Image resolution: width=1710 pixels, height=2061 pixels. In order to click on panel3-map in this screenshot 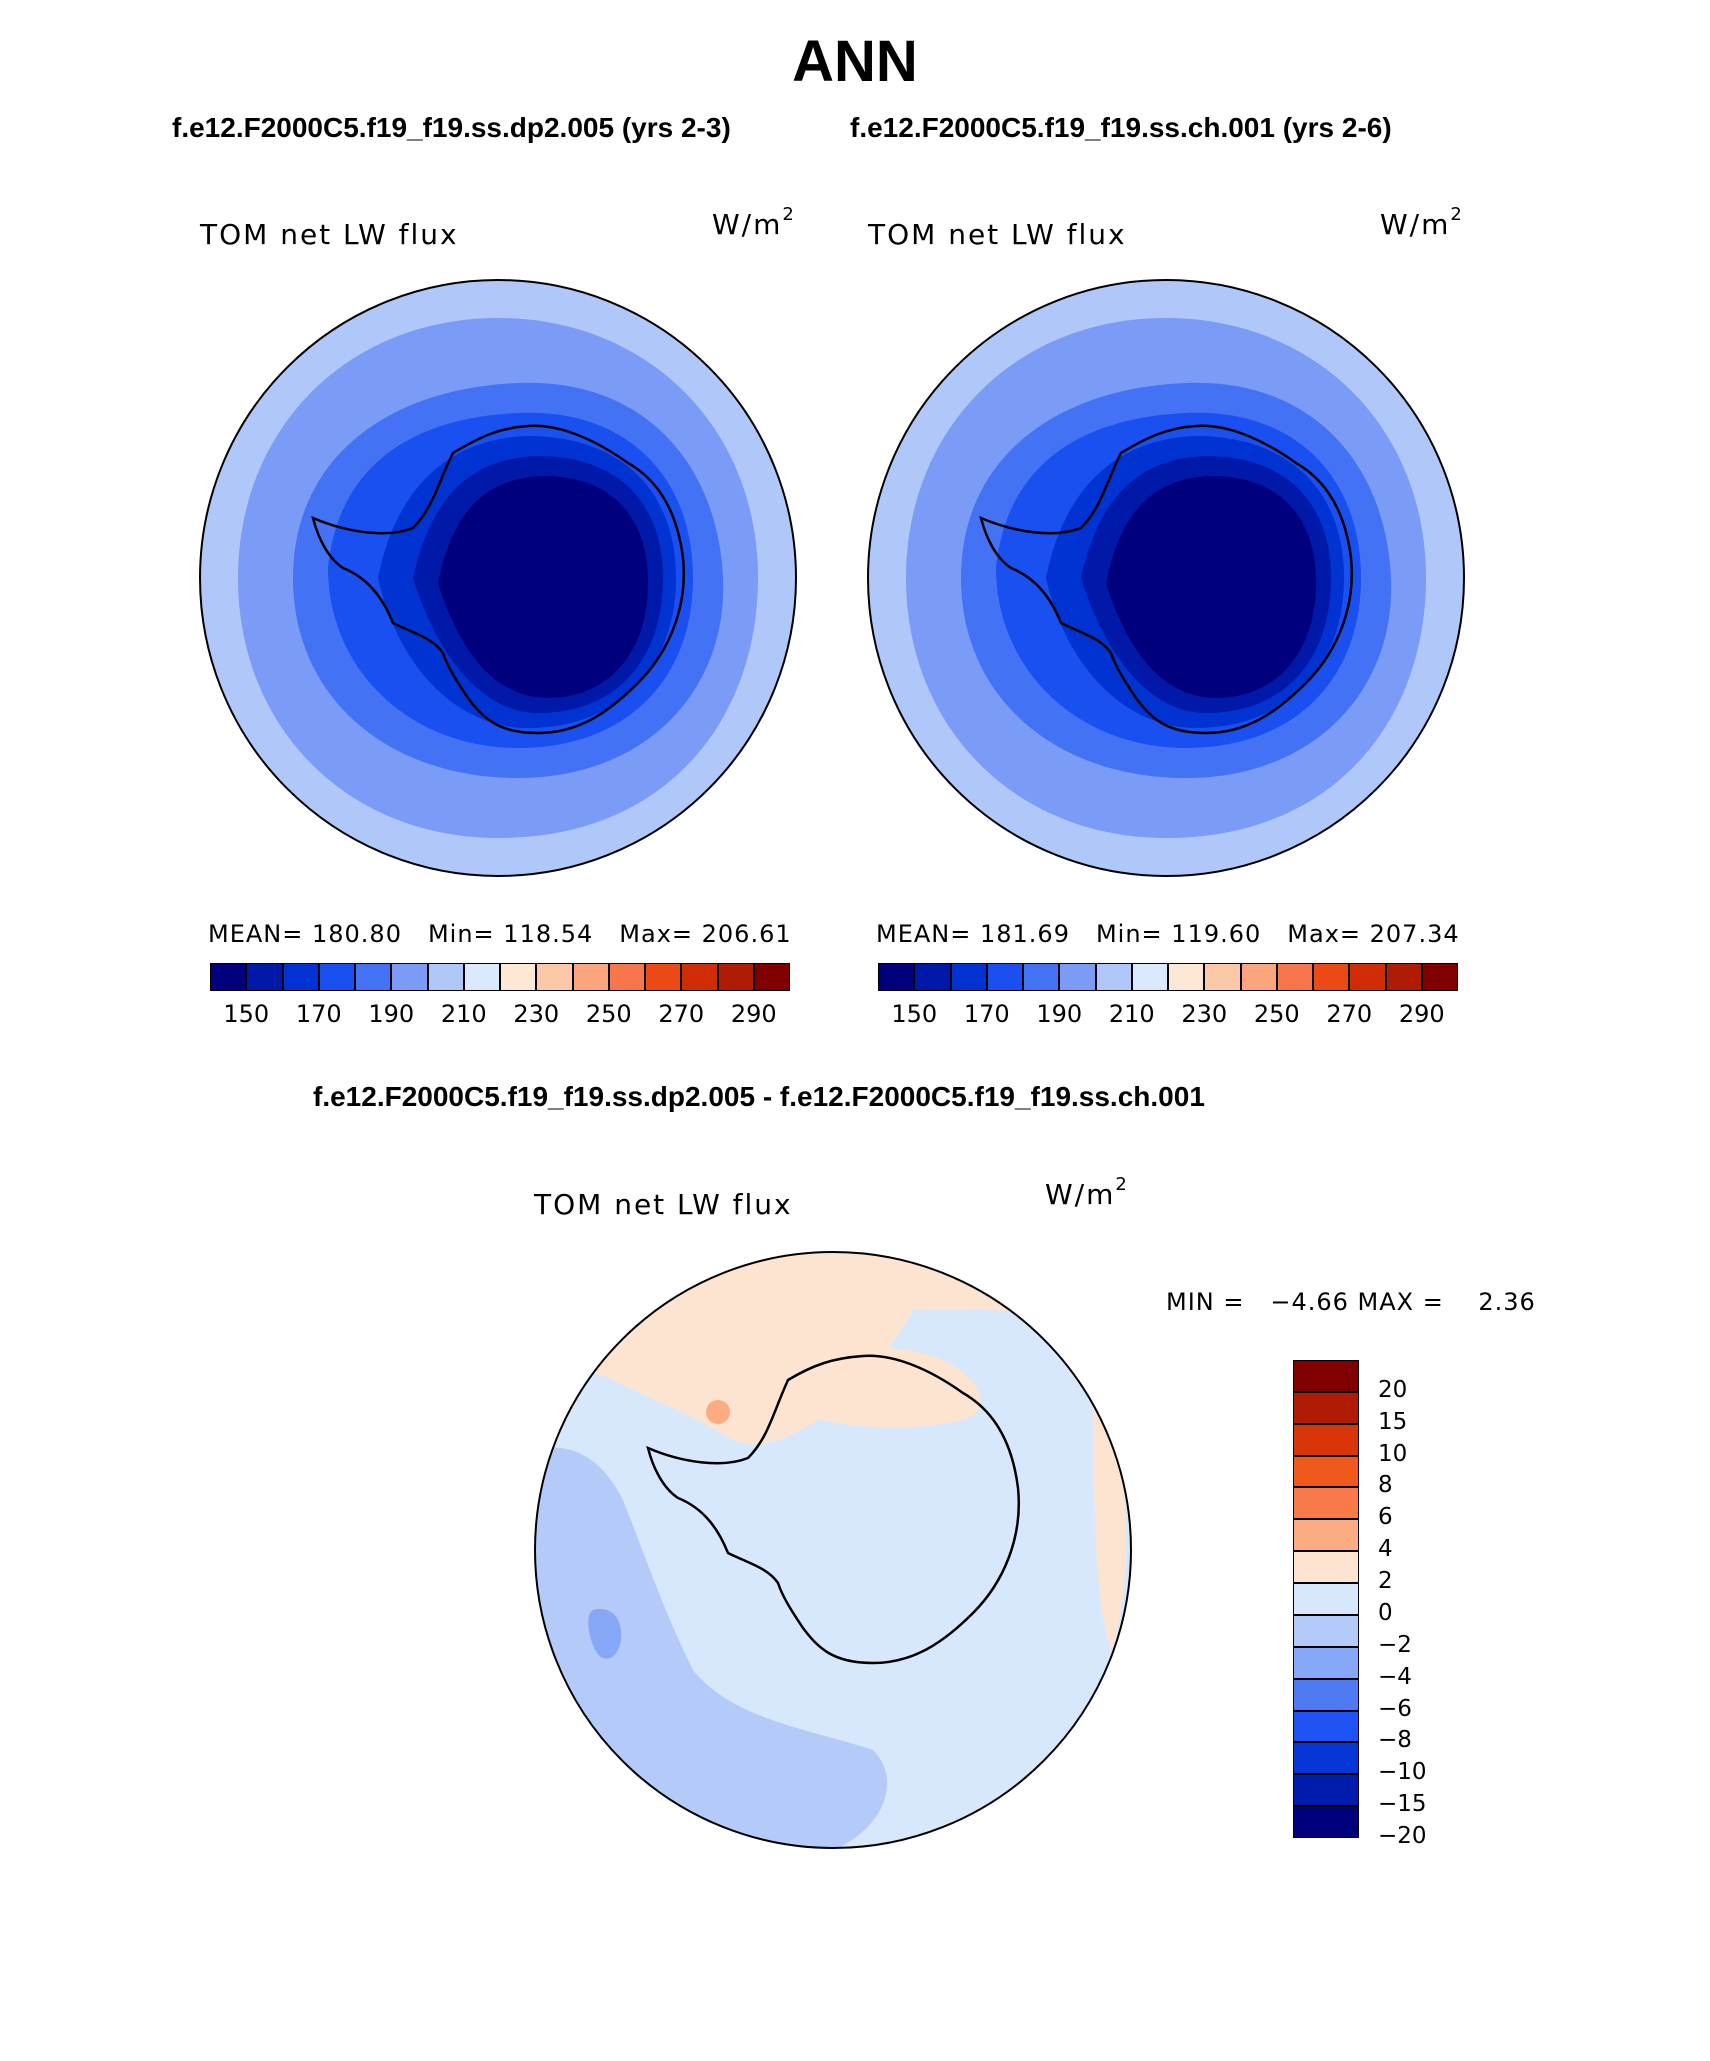, I will do `click(833, 1550)`.